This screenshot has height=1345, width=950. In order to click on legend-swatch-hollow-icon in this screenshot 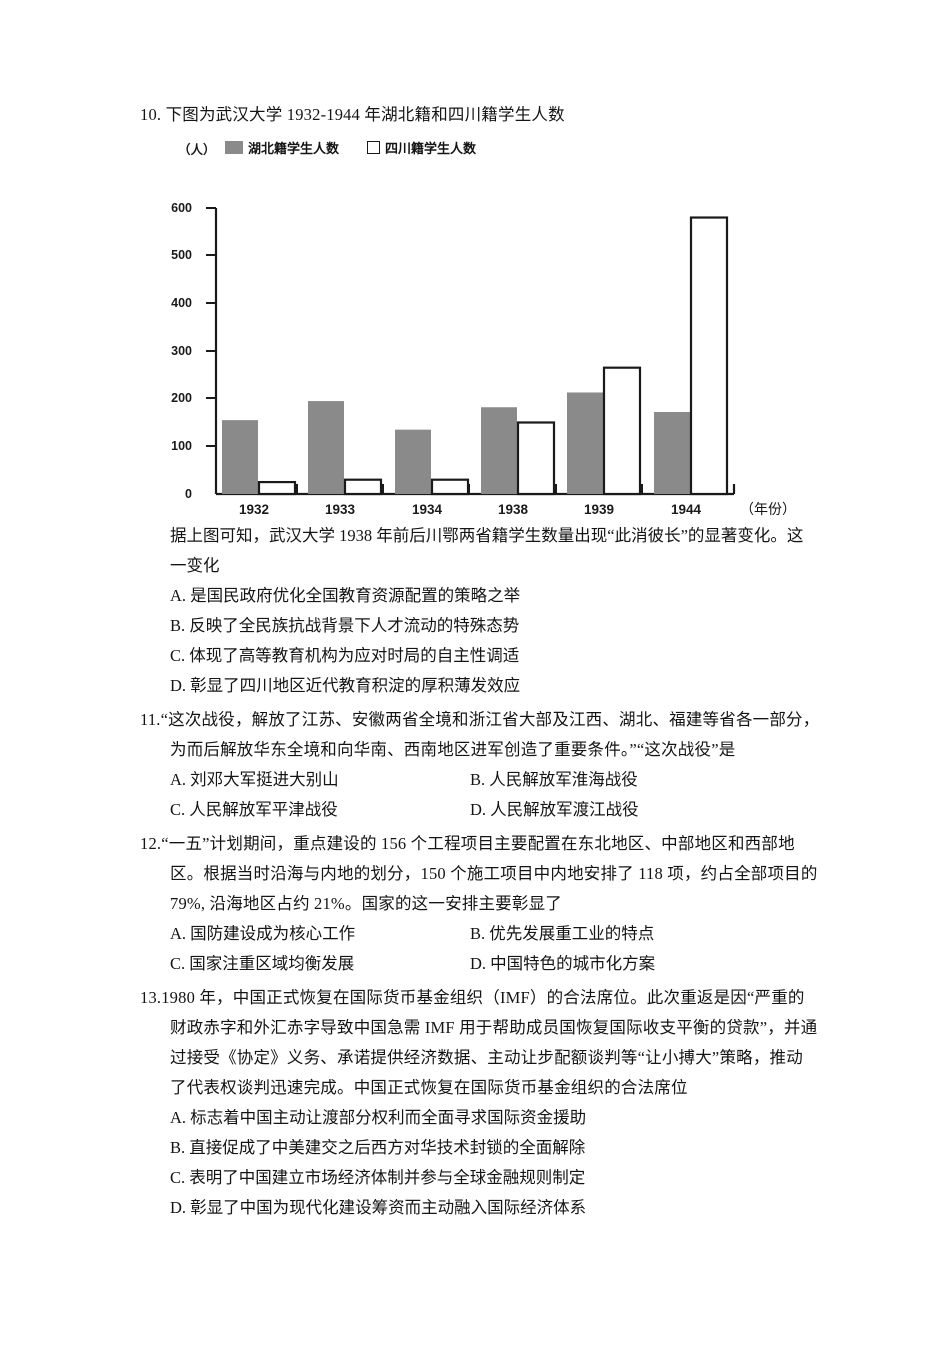, I will do `click(374, 147)`.